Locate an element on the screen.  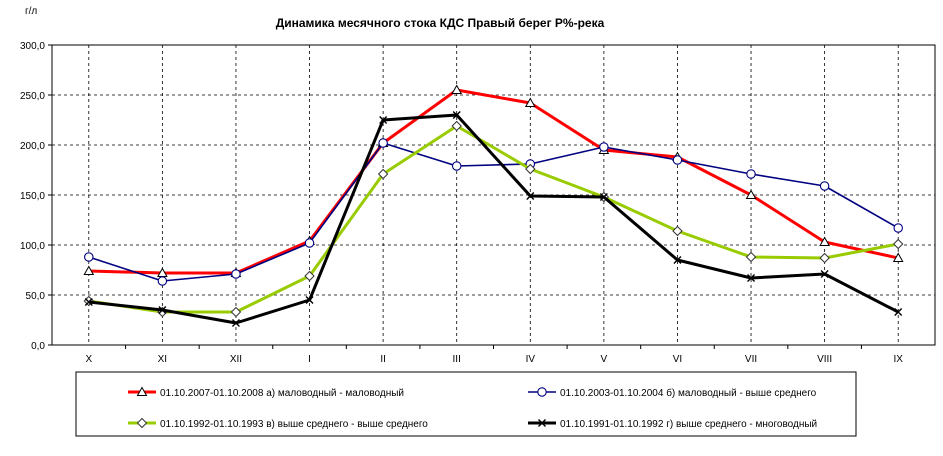
x-tick-label: X is located at coordinates (88, 359).